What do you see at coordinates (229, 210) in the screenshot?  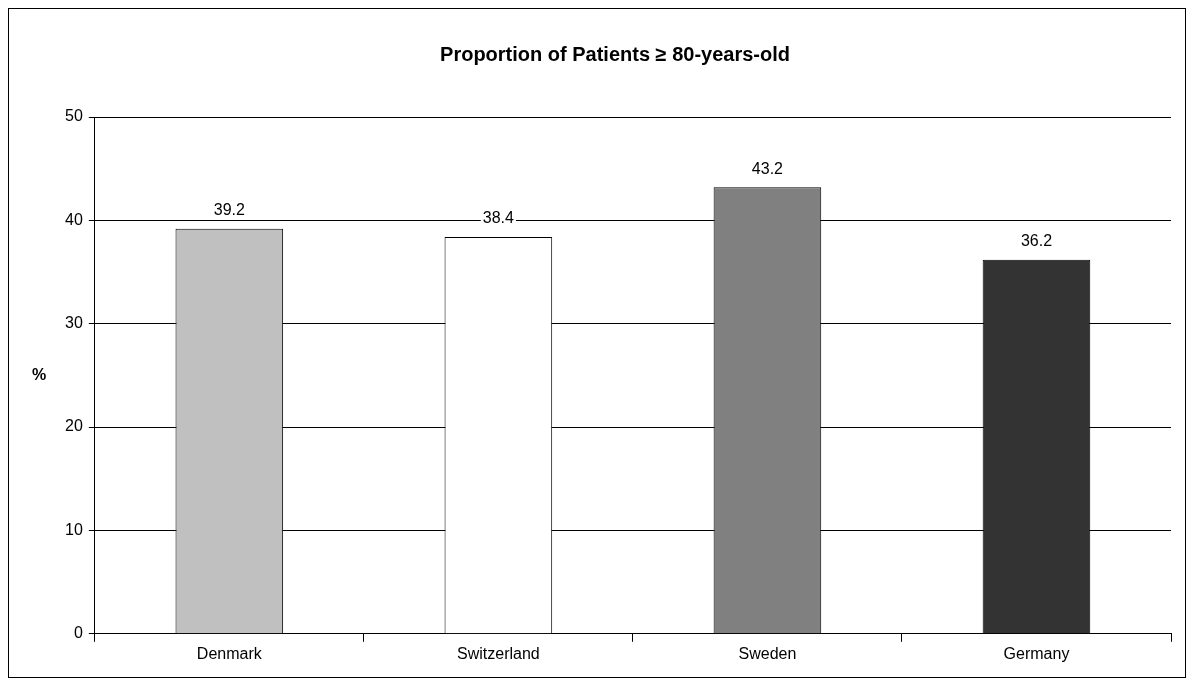 I see `data-label: 39.2` at bounding box center [229, 210].